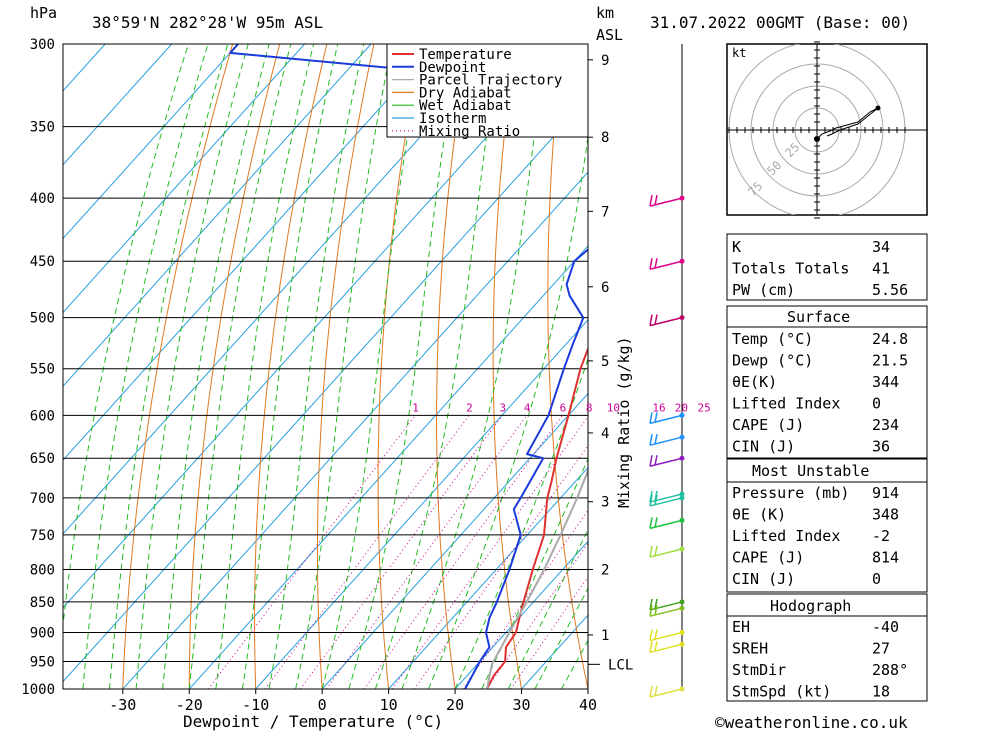  Describe the element at coordinates (881, 649) in the screenshot. I see `hodograph-param-value: 27` at that location.